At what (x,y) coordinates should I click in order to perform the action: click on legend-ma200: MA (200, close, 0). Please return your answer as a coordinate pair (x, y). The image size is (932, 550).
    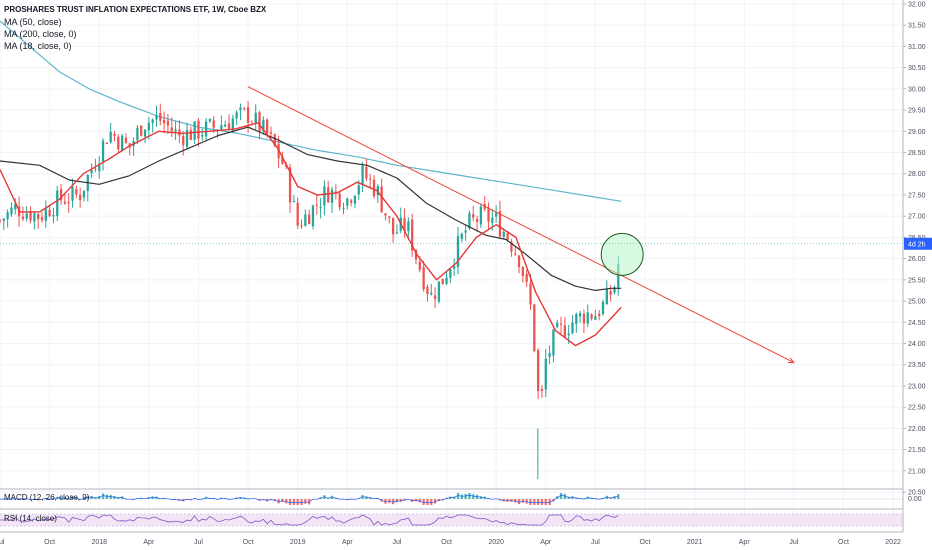
    Looking at the image, I should click on (40, 34).